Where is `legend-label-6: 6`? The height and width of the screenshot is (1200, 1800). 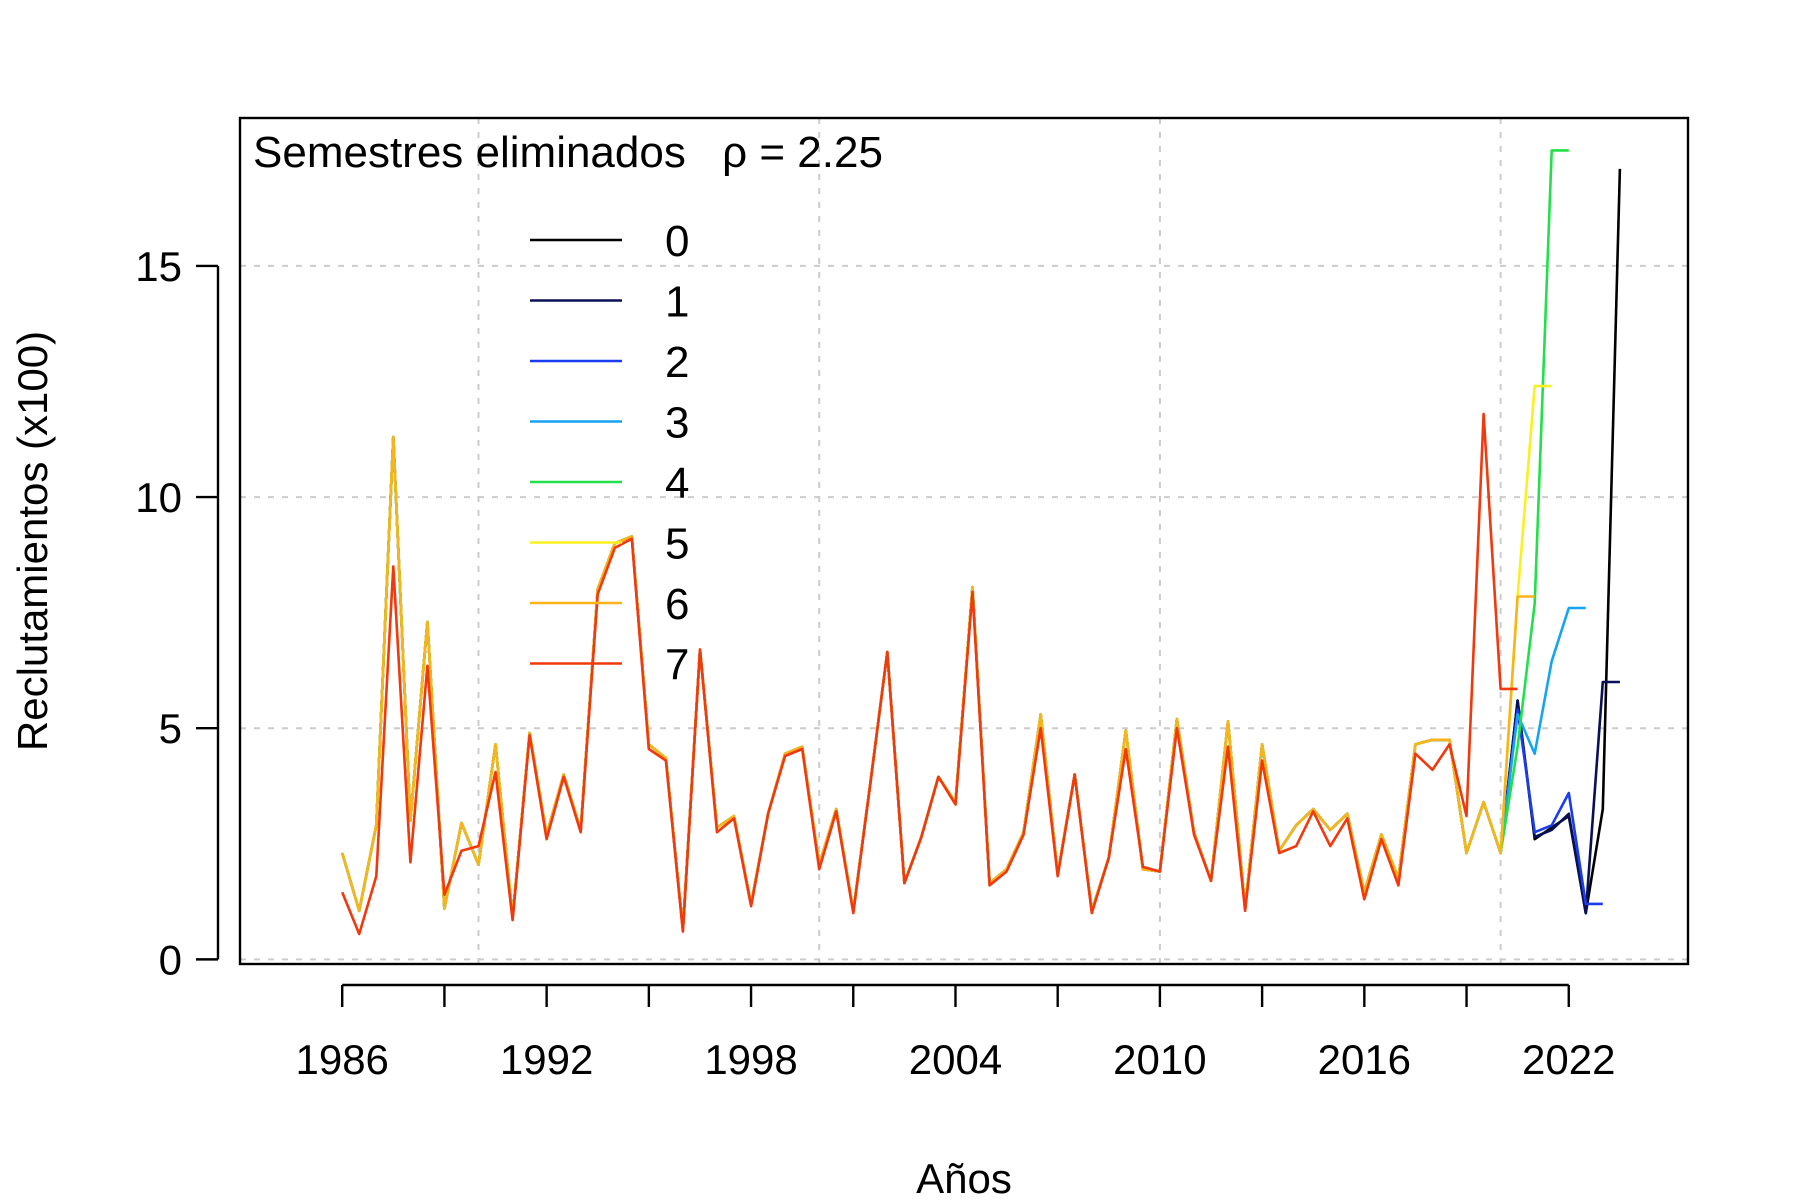
legend-label-6: 6 is located at coordinates (677, 604).